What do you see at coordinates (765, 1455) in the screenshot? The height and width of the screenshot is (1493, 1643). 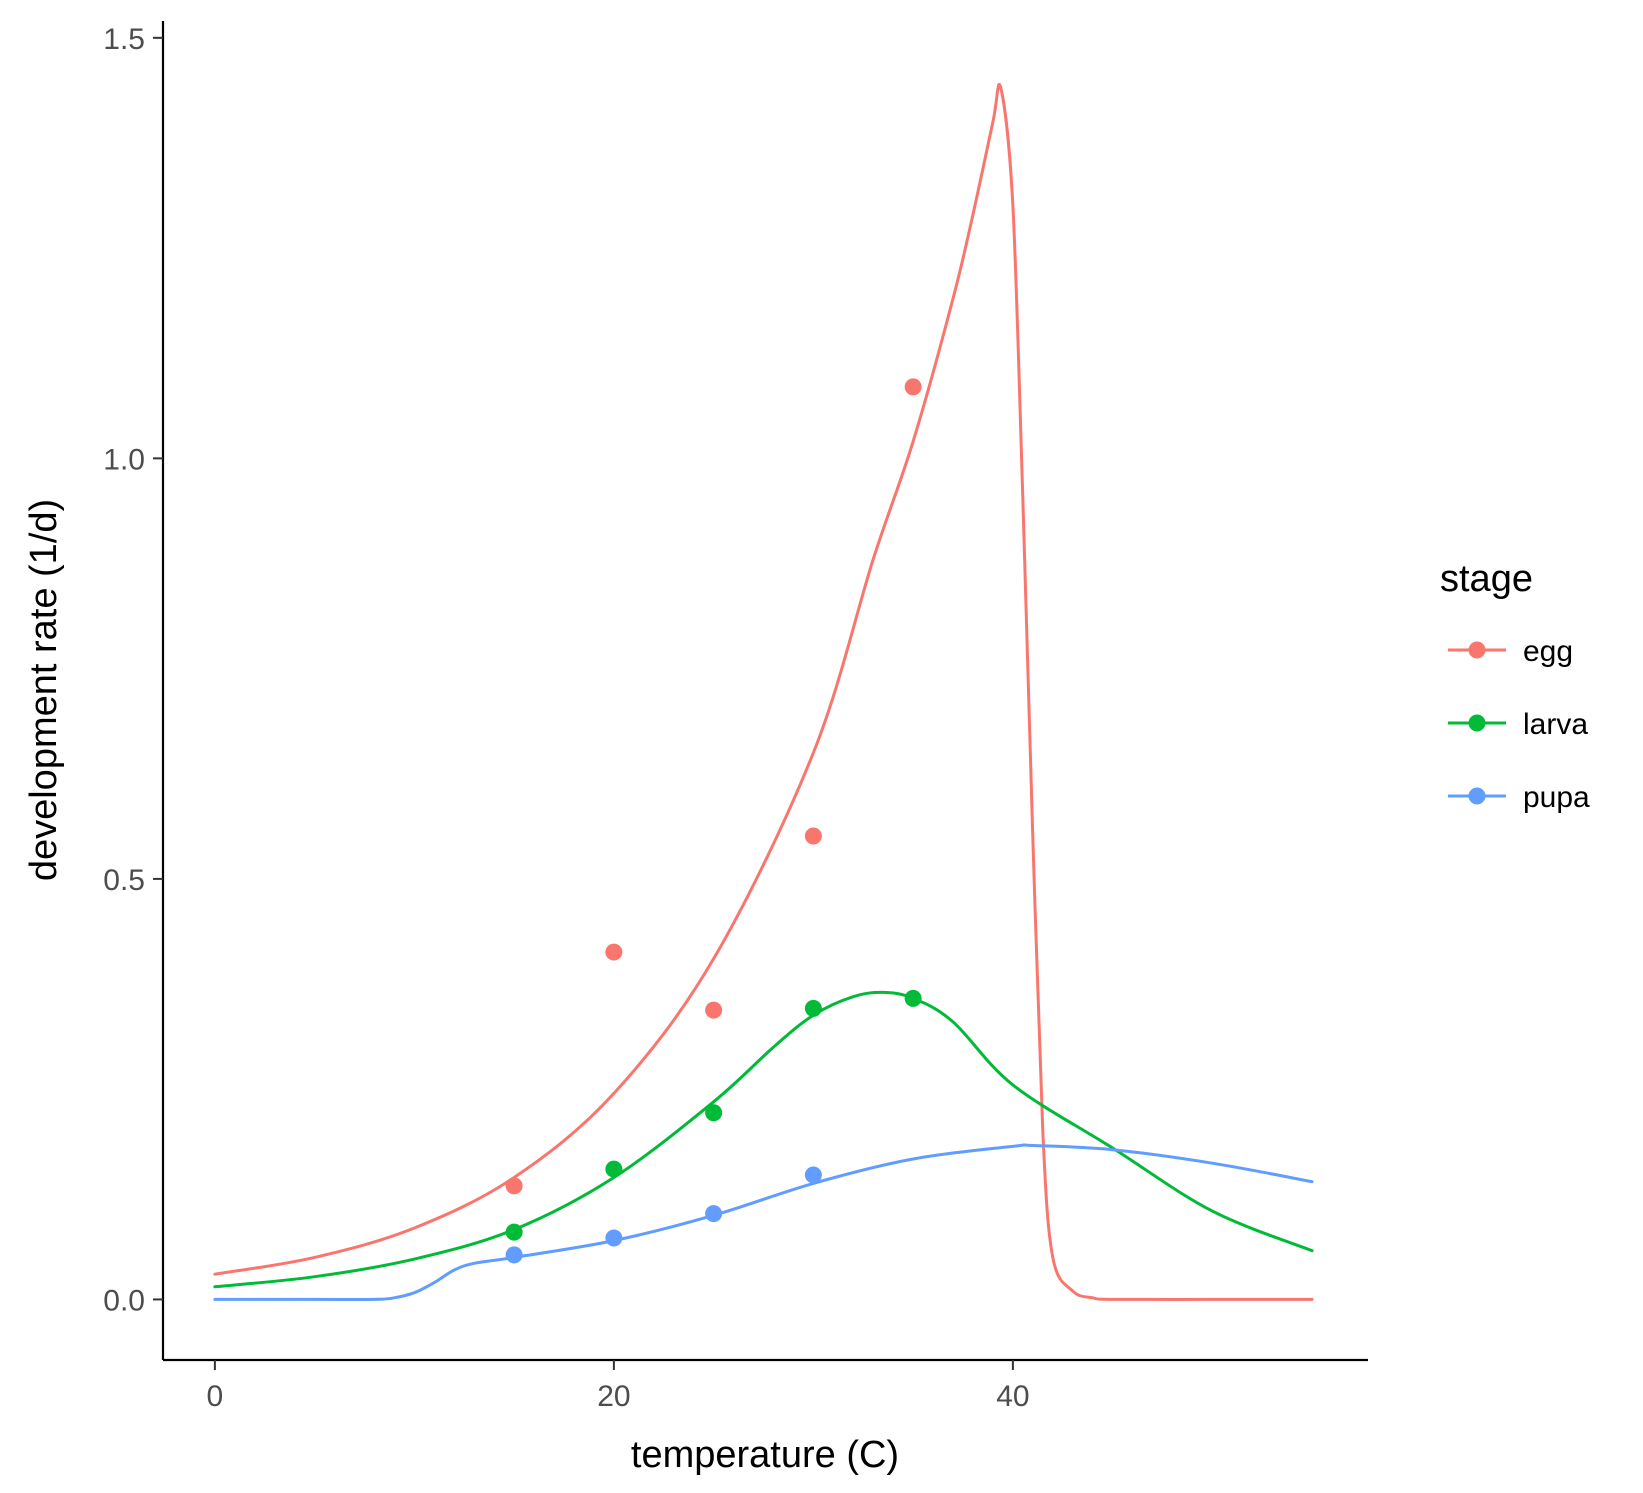 I see `x-axis-title: temperature (C)` at bounding box center [765, 1455].